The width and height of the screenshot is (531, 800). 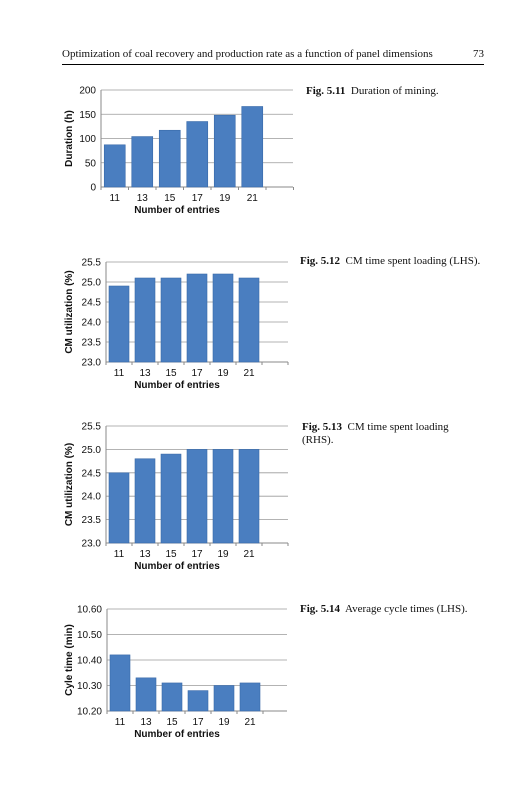 What do you see at coordinates (89, 712) in the screenshot?
I see `y-tick-label: 10.20` at bounding box center [89, 712].